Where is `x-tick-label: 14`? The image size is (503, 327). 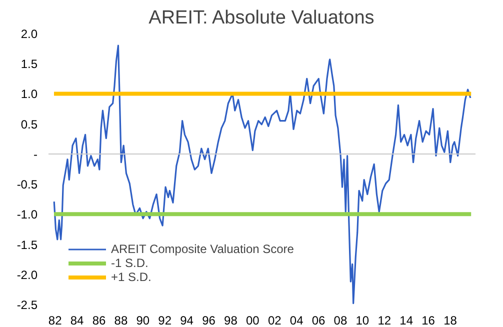 x-tick-label: 14 is located at coordinates (407, 320).